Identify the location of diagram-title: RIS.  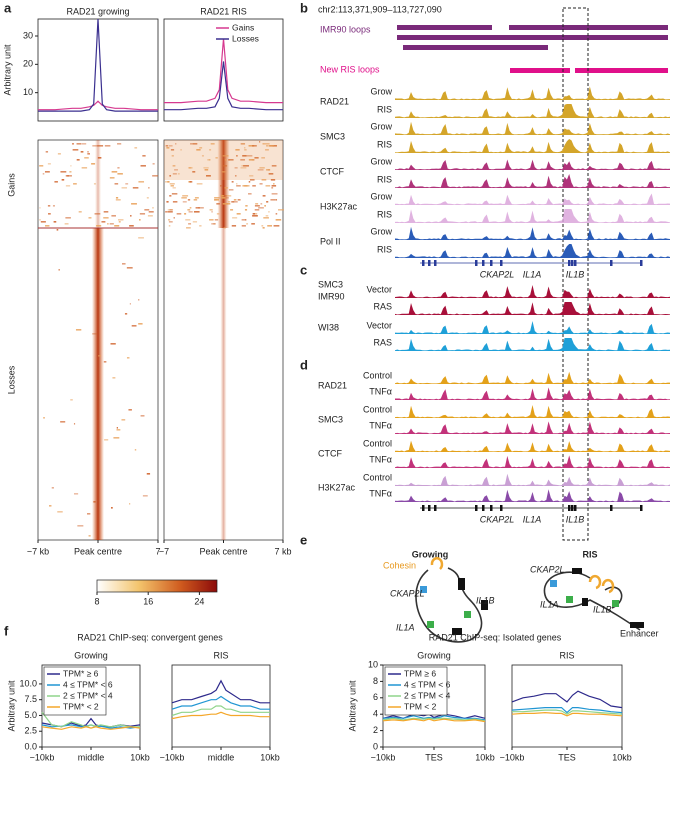
(589, 554).